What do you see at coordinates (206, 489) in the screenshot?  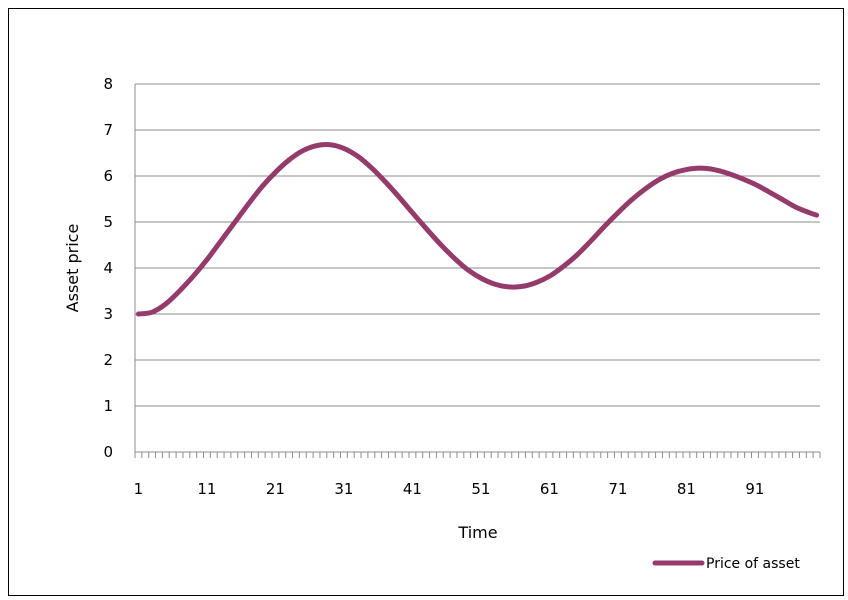 I see `x-tick-label: 11` at bounding box center [206, 489].